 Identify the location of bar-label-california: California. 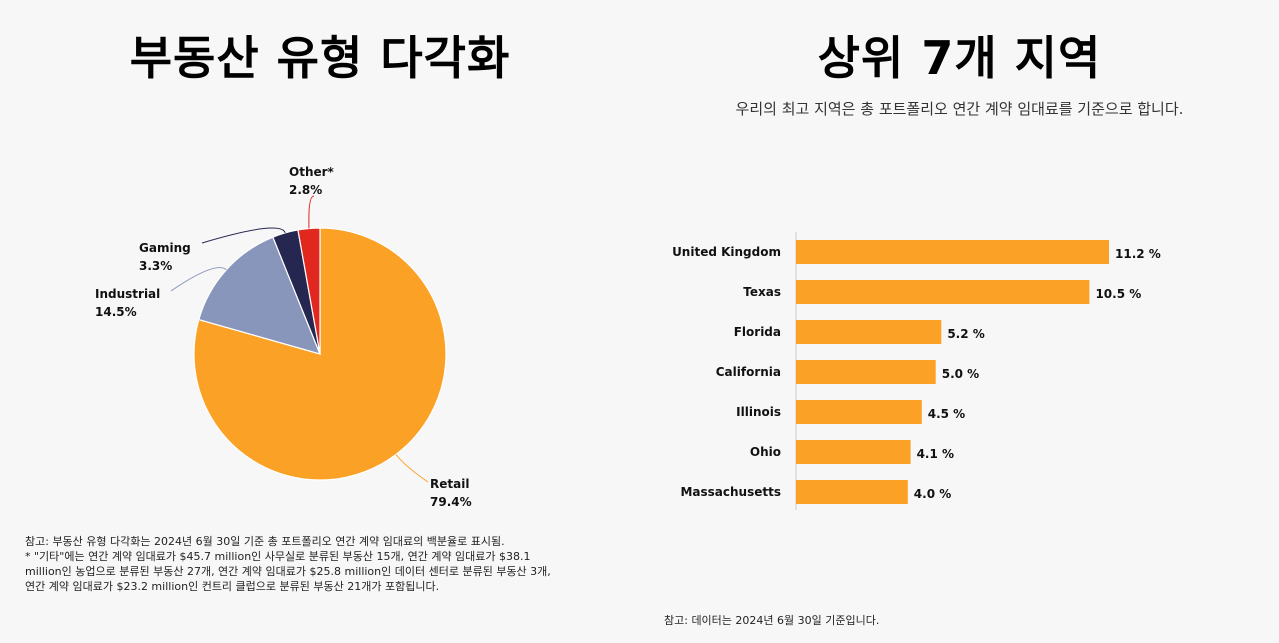
(748, 372).